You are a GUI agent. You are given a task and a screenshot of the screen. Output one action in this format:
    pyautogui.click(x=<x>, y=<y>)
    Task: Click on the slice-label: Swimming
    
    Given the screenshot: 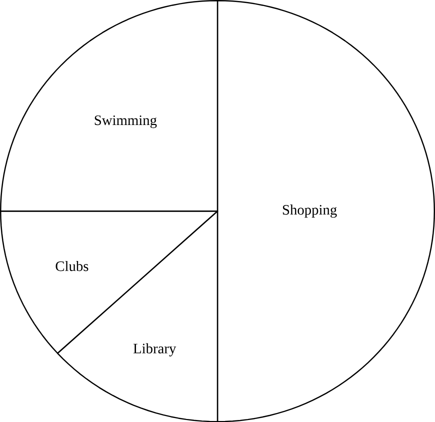 What is the action you would take?
    pyautogui.click(x=125, y=121)
    